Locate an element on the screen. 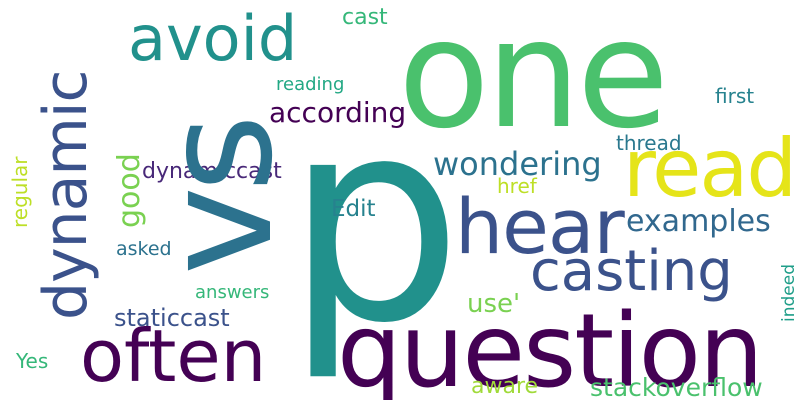 Image resolution: width=800 pixels, height=400 pixels. word-according: according is located at coordinates (337, 112).